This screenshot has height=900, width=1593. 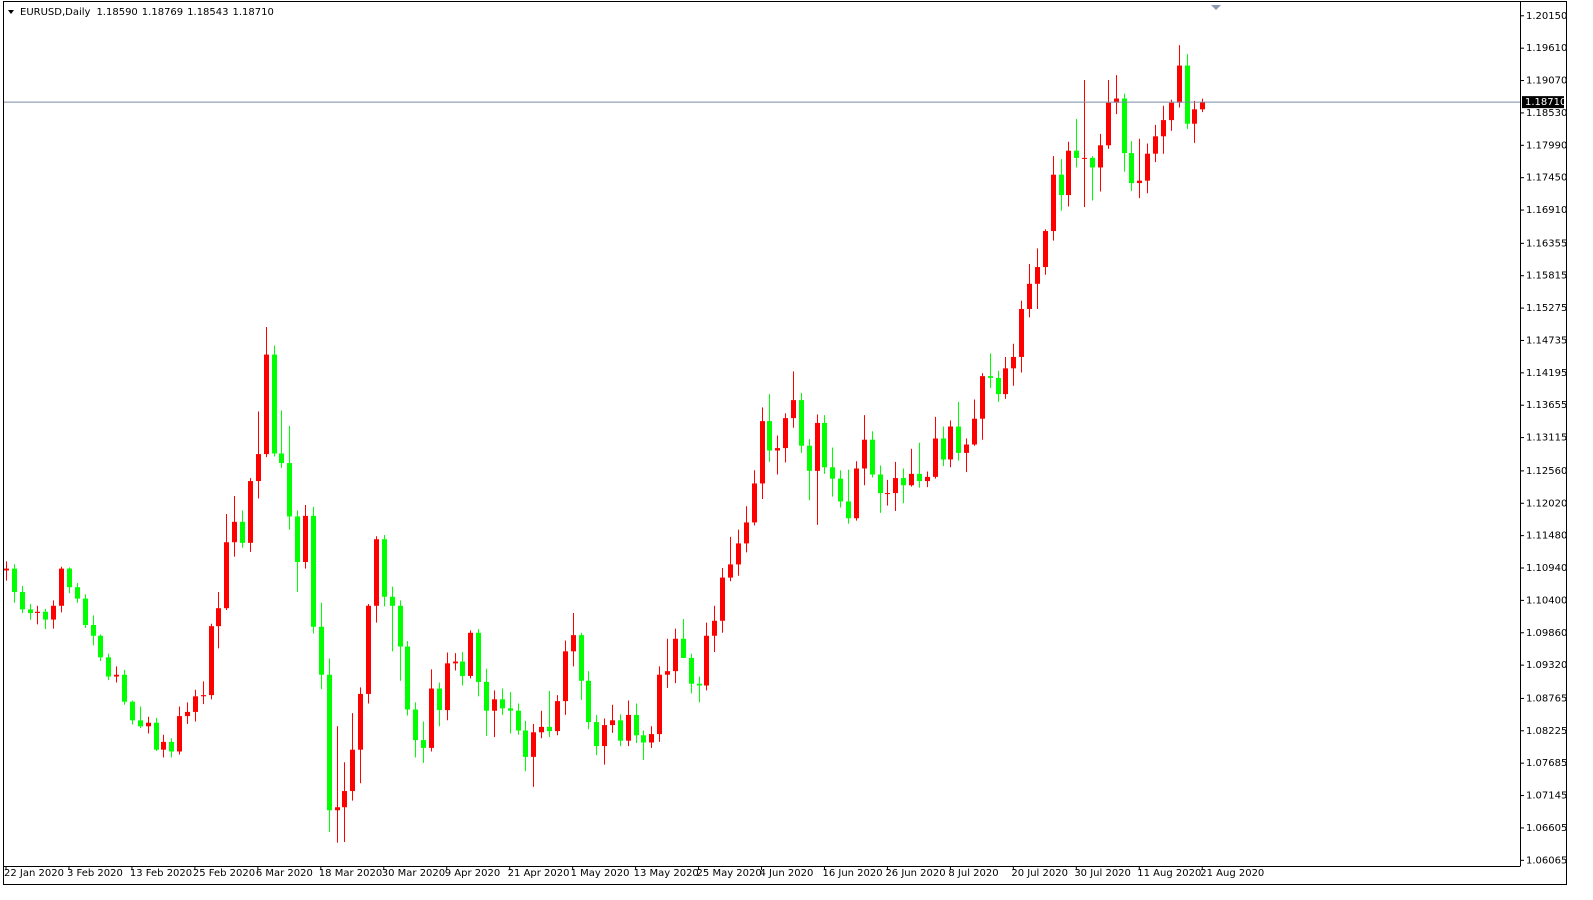 I want to click on header-value: 1.18590, so click(x=116, y=12).